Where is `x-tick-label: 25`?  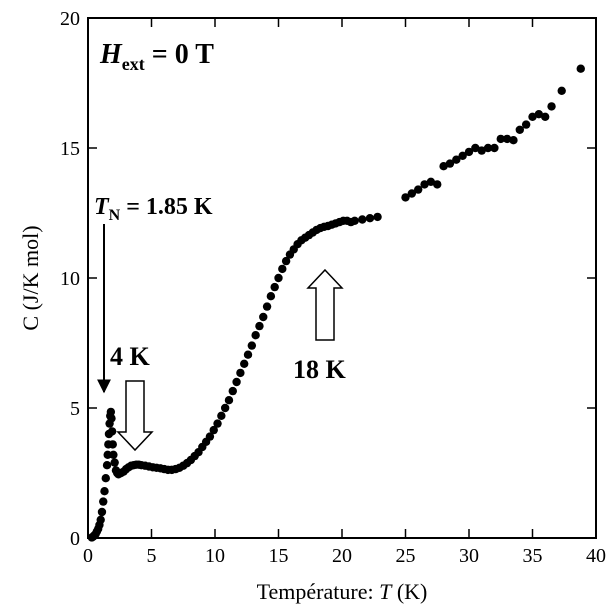 x-tick-label: 25 is located at coordinates (406, 556).